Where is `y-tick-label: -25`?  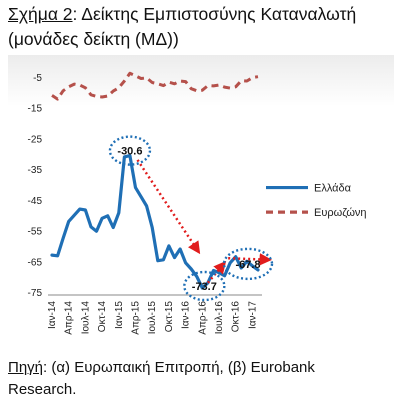
y-tick-label: -25 is located at coordinates (35, 139).